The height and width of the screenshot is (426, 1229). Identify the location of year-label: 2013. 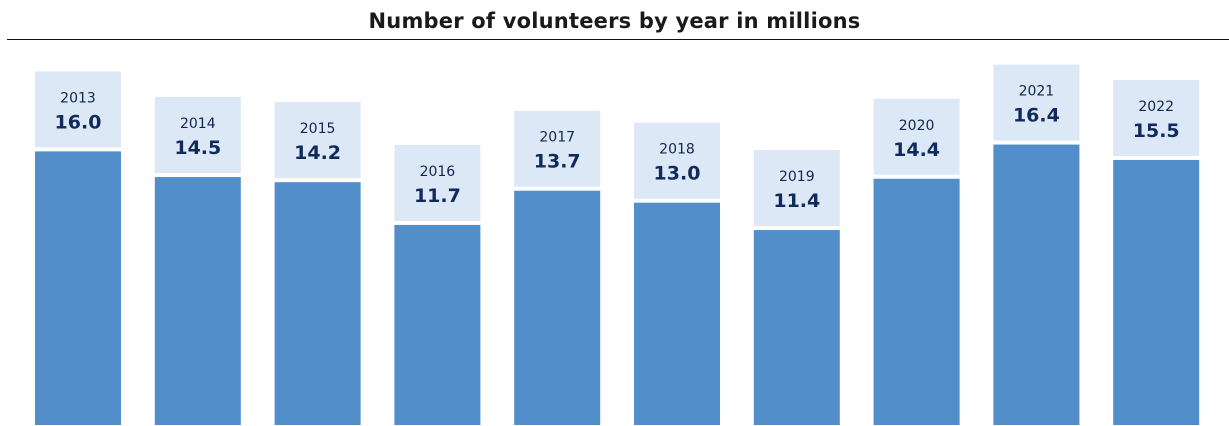
(78, 98).